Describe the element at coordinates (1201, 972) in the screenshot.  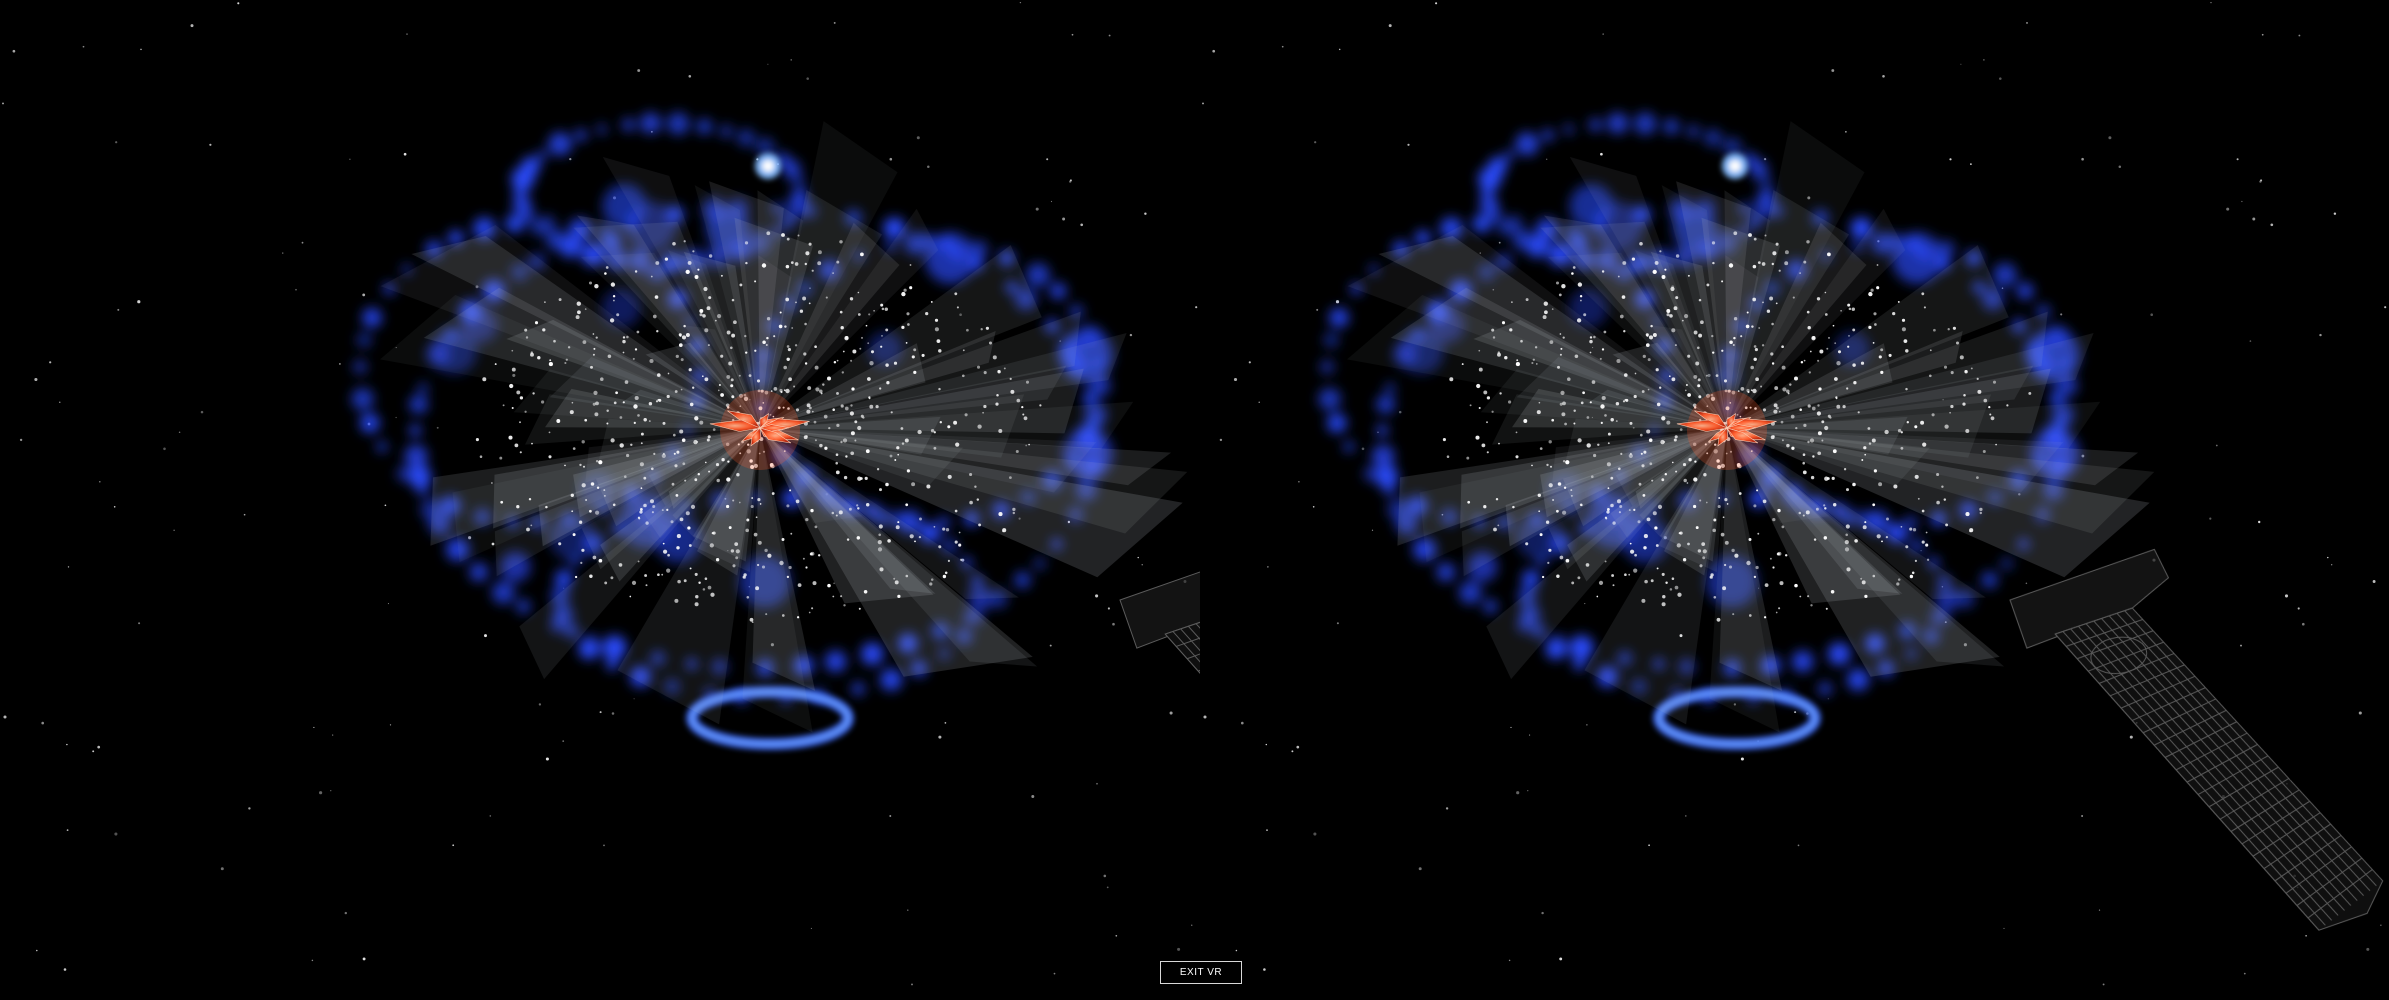
I see `exit-vr-button: EXIT VR` at that location.